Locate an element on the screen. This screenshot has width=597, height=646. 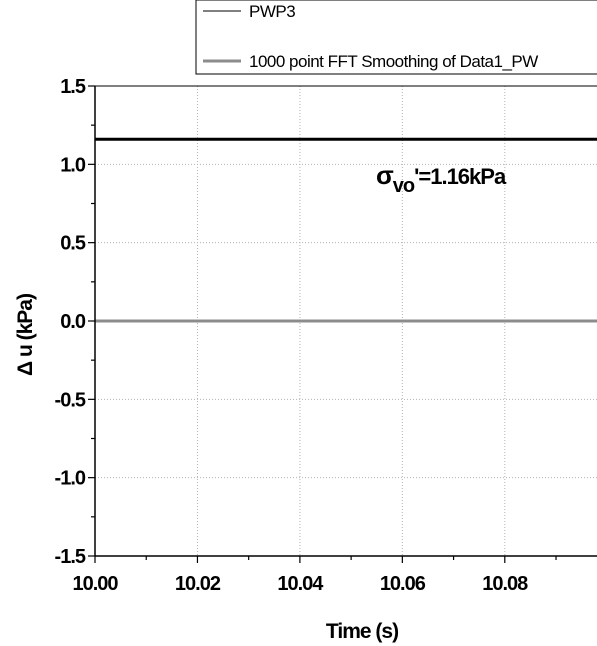
legend-box is located at coordinates (396, 37).